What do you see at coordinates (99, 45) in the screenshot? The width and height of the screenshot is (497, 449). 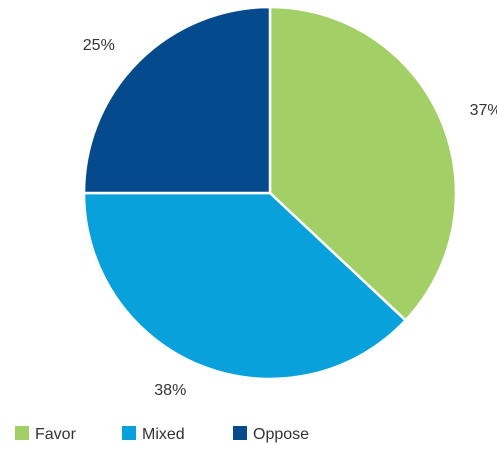 I see `pie-value-label-oppose: 25%` at bounding box center [99, 45].